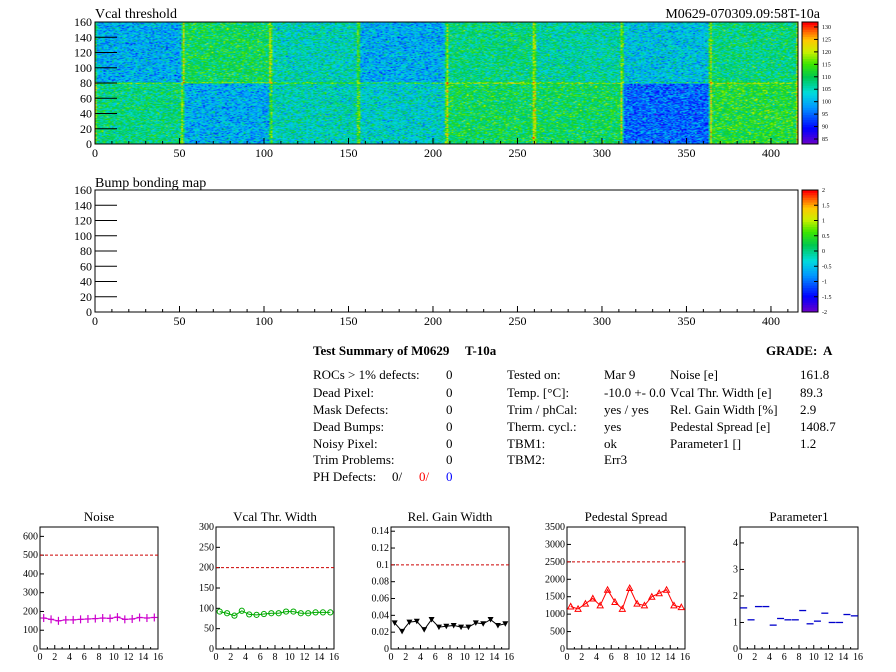  Describe the element at coordinates (626, 598) in the screenshot. I see `series-line` at that location.